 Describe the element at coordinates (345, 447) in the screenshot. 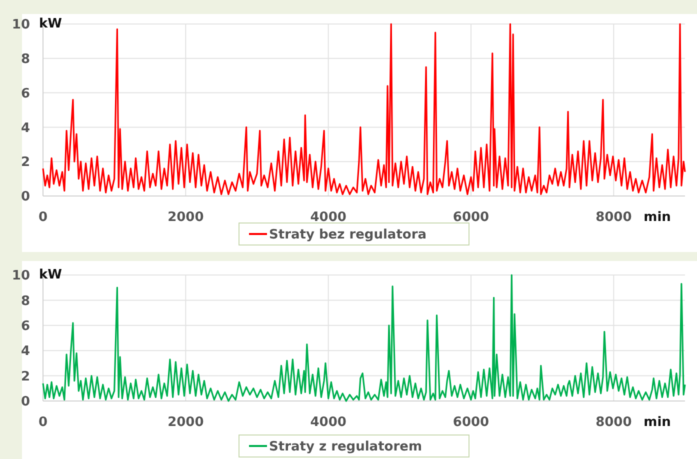

I see `legend-label: Straty z regulatorem` at that location.